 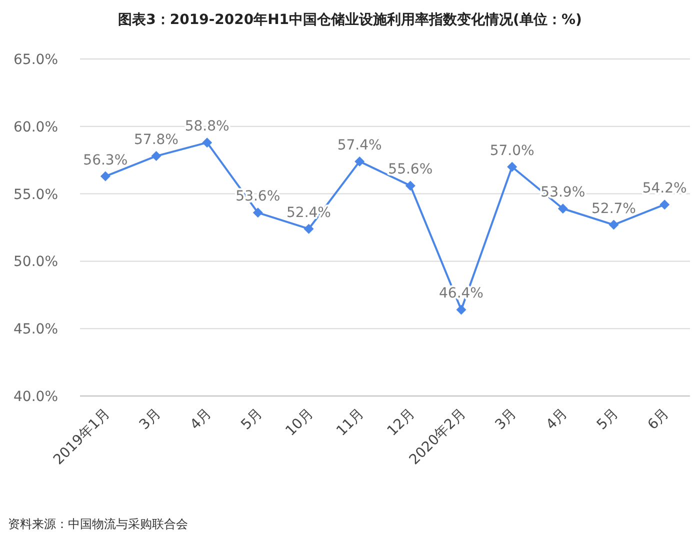 What do you see at coordinates (36, 194) in the screenshot?
I see `y-tick-label: 55.0%` at bounding box center [36, 194].